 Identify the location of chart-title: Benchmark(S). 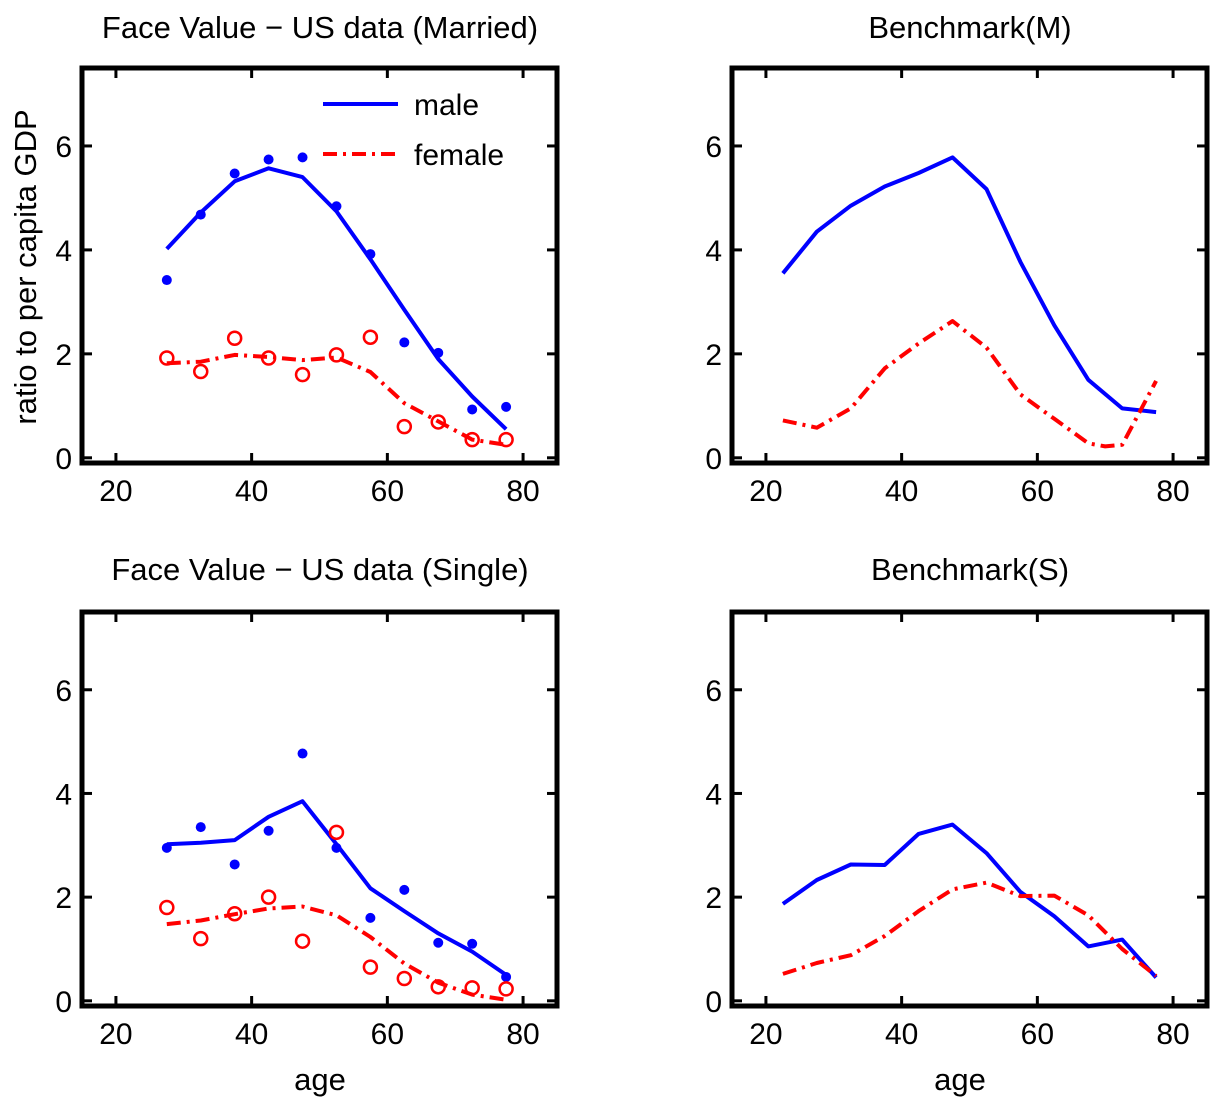
(970, 569).